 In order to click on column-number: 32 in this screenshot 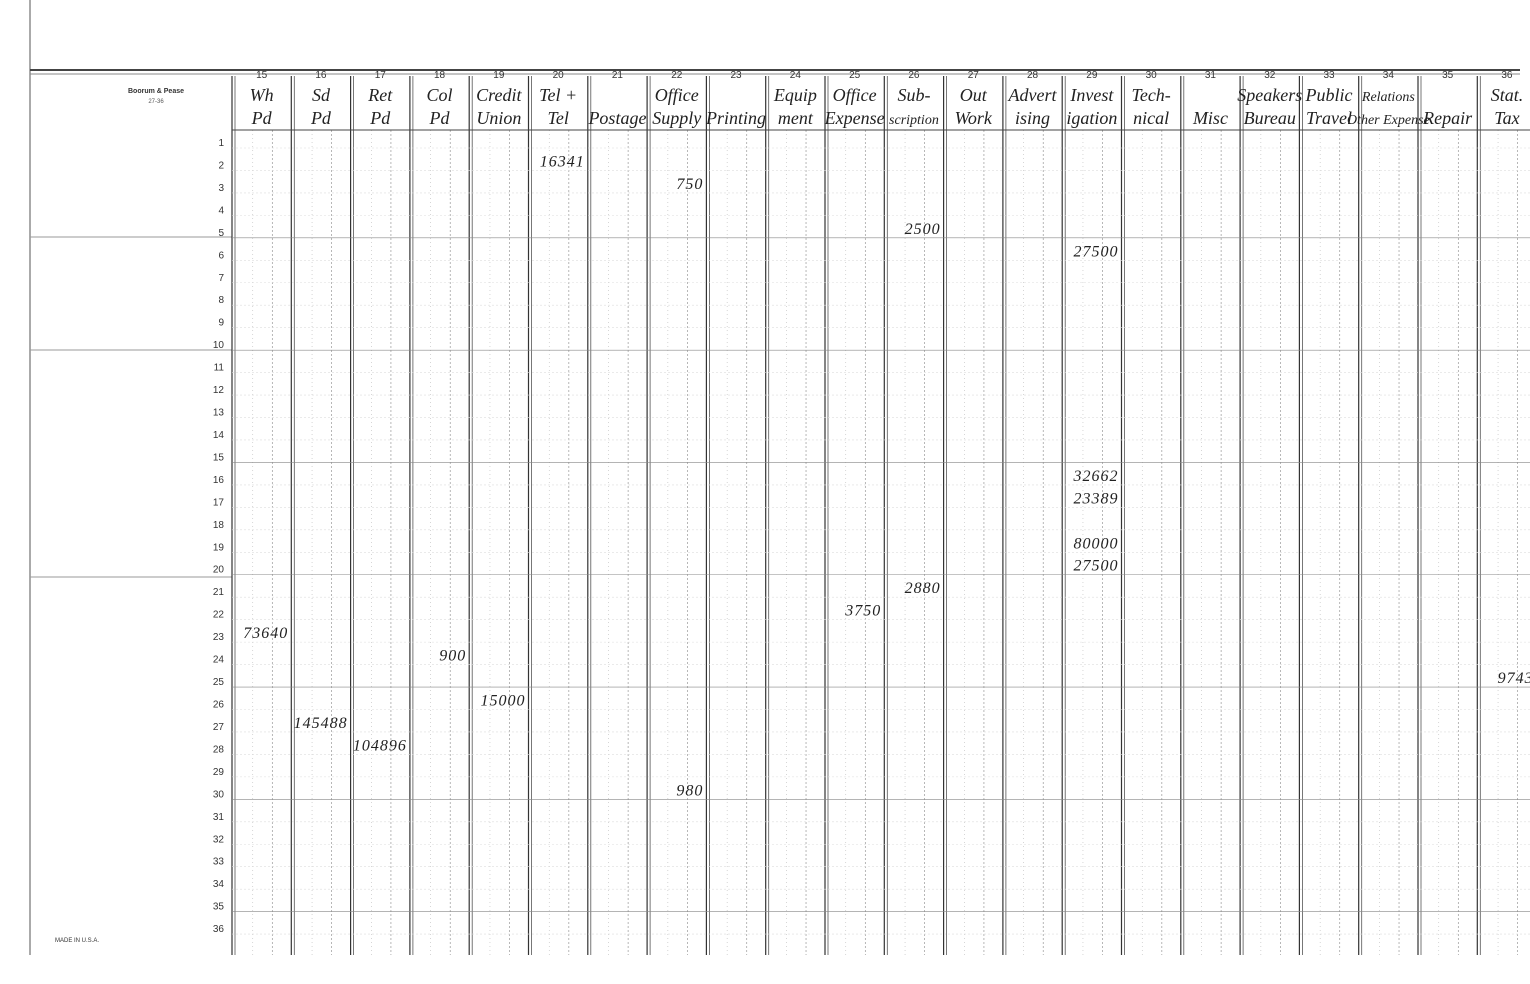, I will do `click(1270, 75)`.